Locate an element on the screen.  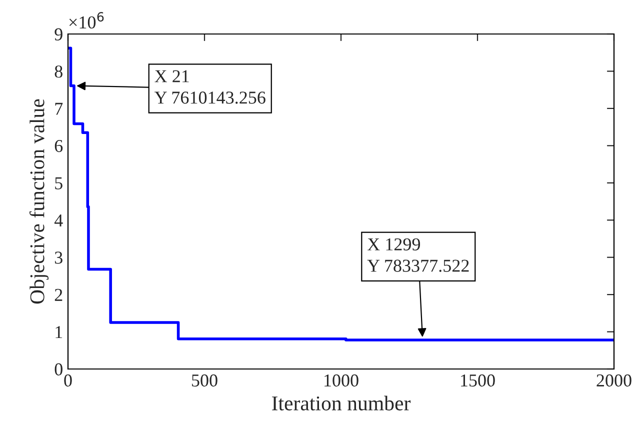
annotation: X 21 Y 7610143.256 is located at coordinates (210, 87).